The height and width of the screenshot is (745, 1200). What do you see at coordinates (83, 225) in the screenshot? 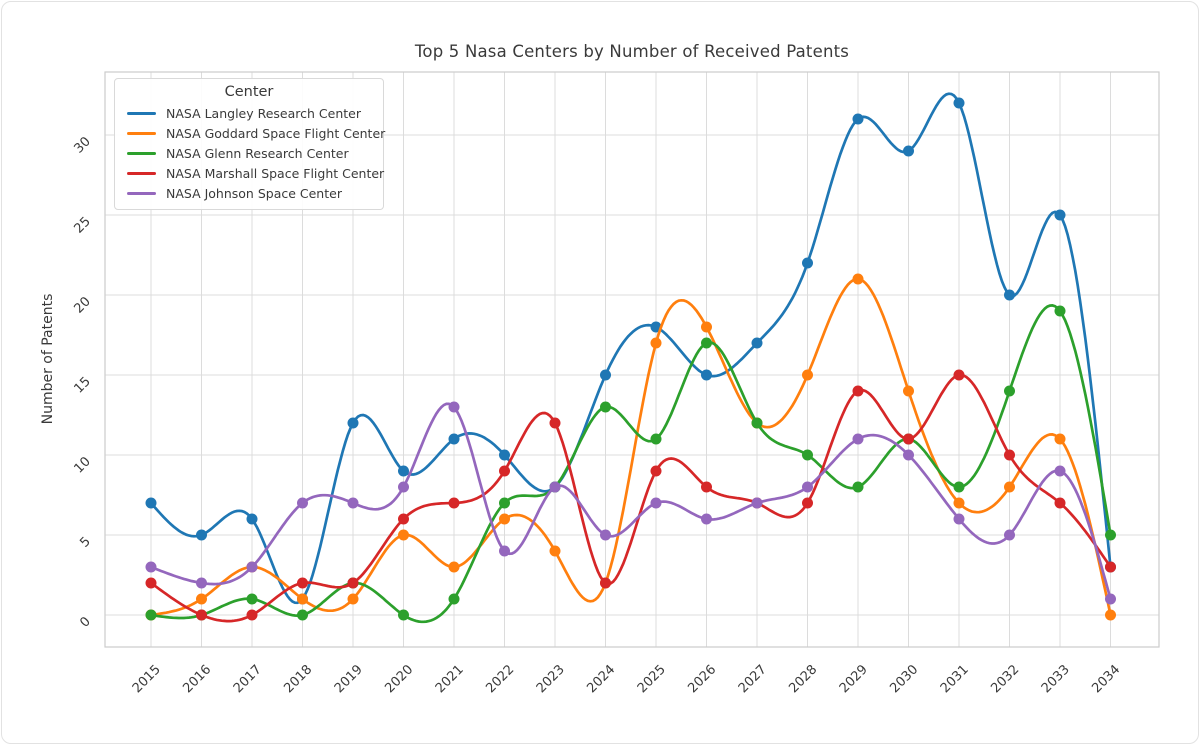
I see `y-tick-label: 25` at bounding box center [83, 225].